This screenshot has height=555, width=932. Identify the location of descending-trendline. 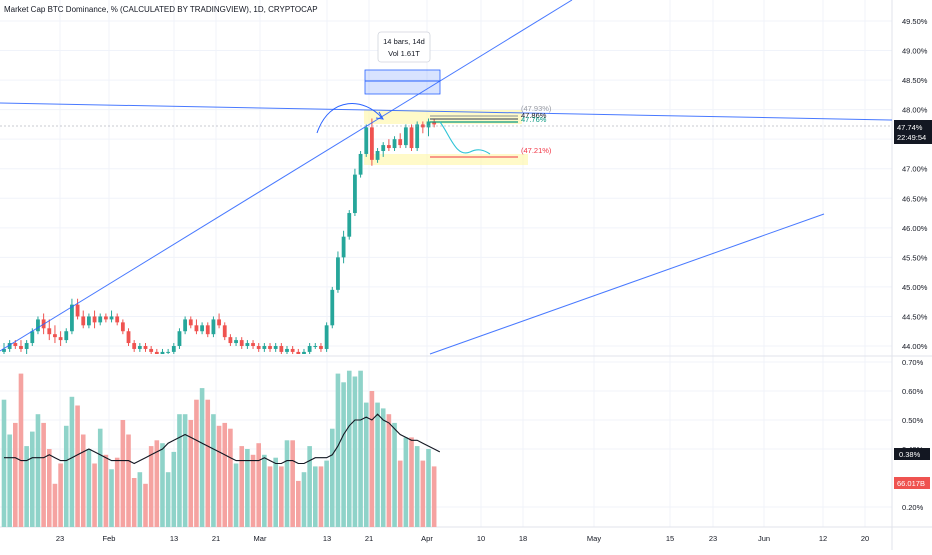
(446, 111).